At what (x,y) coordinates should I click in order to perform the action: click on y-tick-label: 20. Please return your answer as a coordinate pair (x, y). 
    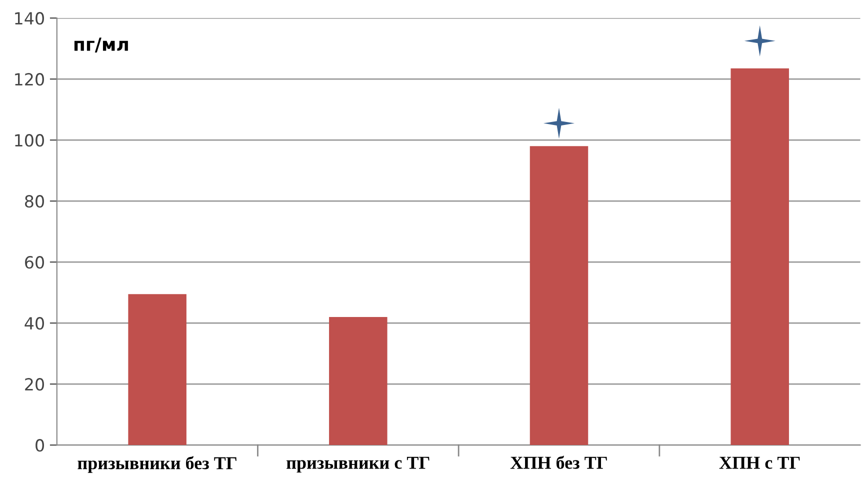
    Looking at the image, I should click on (34, 384).